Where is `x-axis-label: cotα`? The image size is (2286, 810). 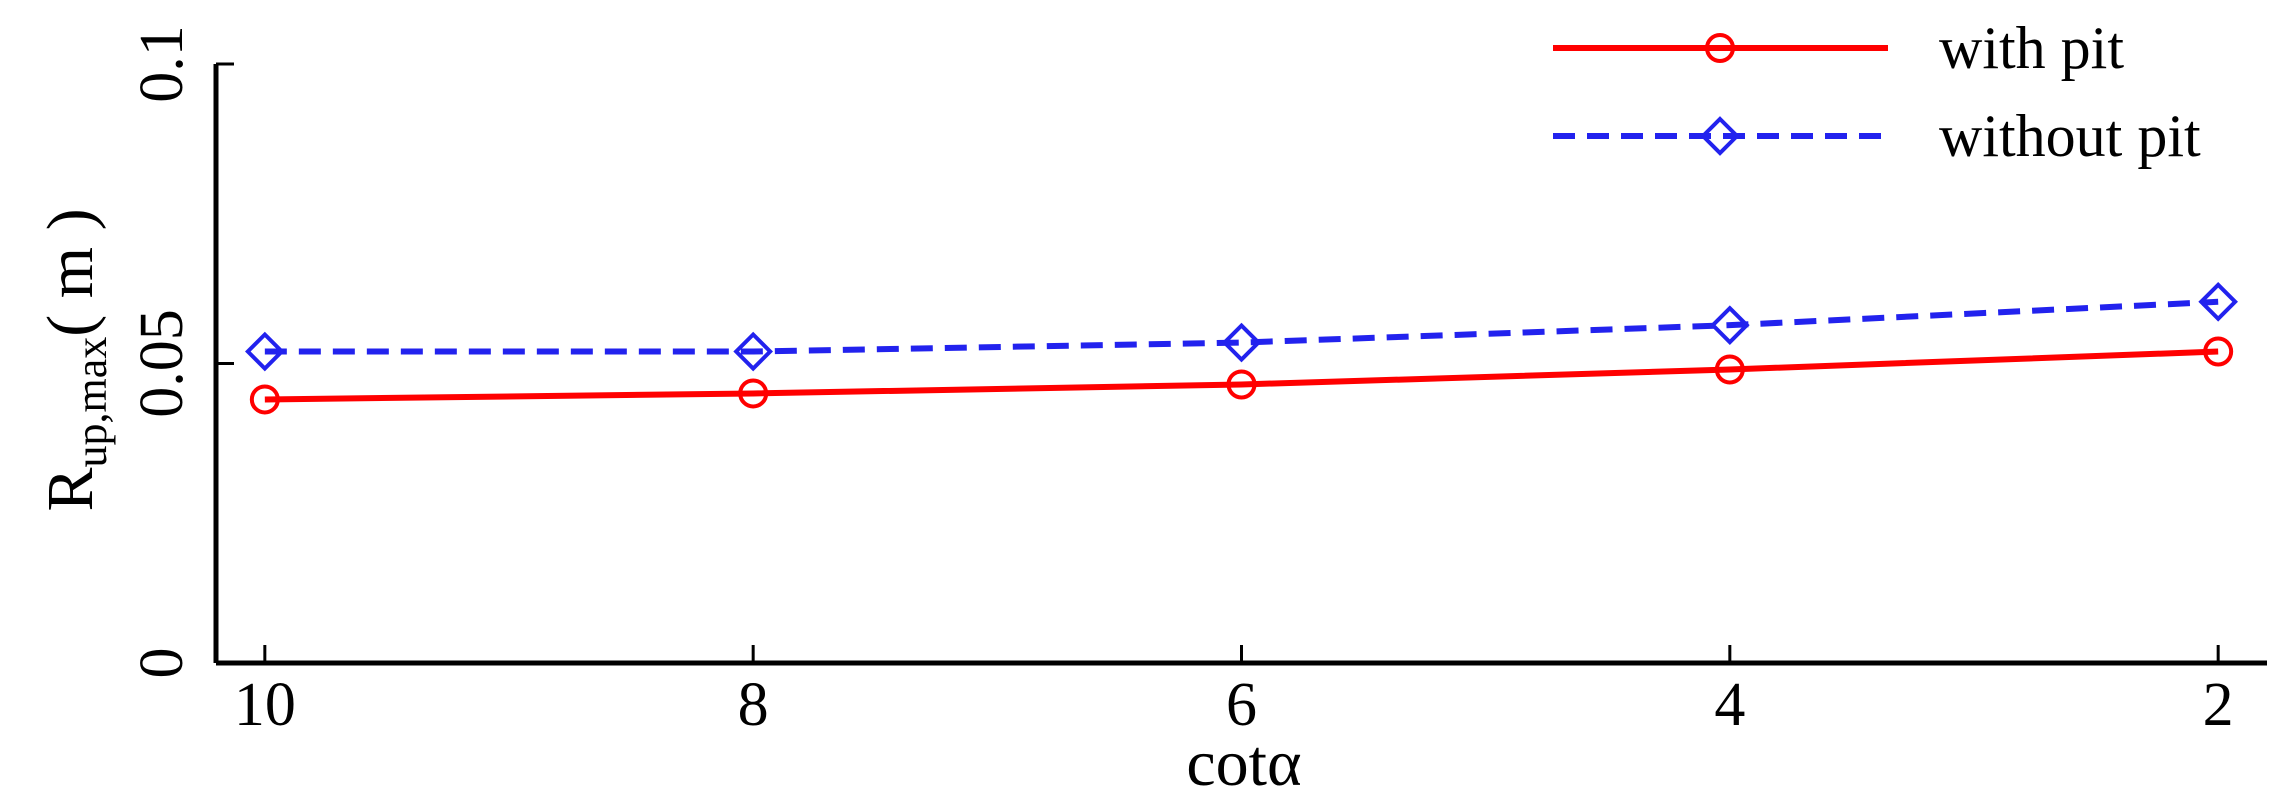 x-axis-label: cotα is located at coordinates (1243, 763).